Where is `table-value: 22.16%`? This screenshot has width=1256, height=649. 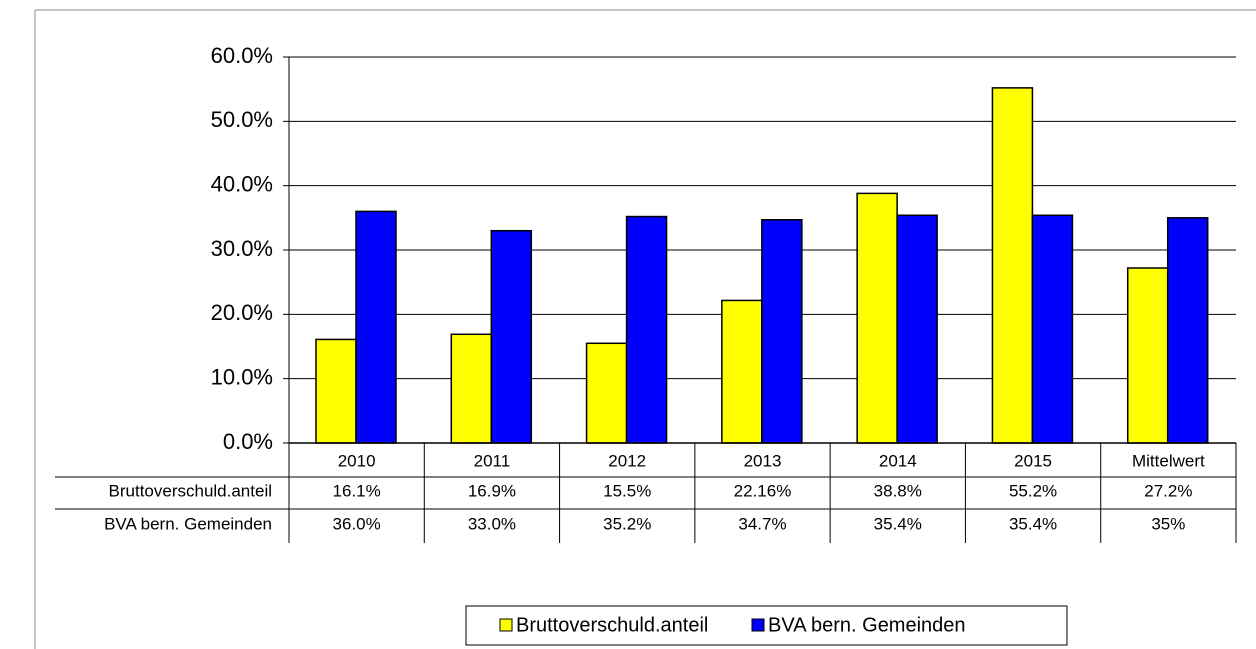
table-value: 22.16% is located at coordinates (763, 490).